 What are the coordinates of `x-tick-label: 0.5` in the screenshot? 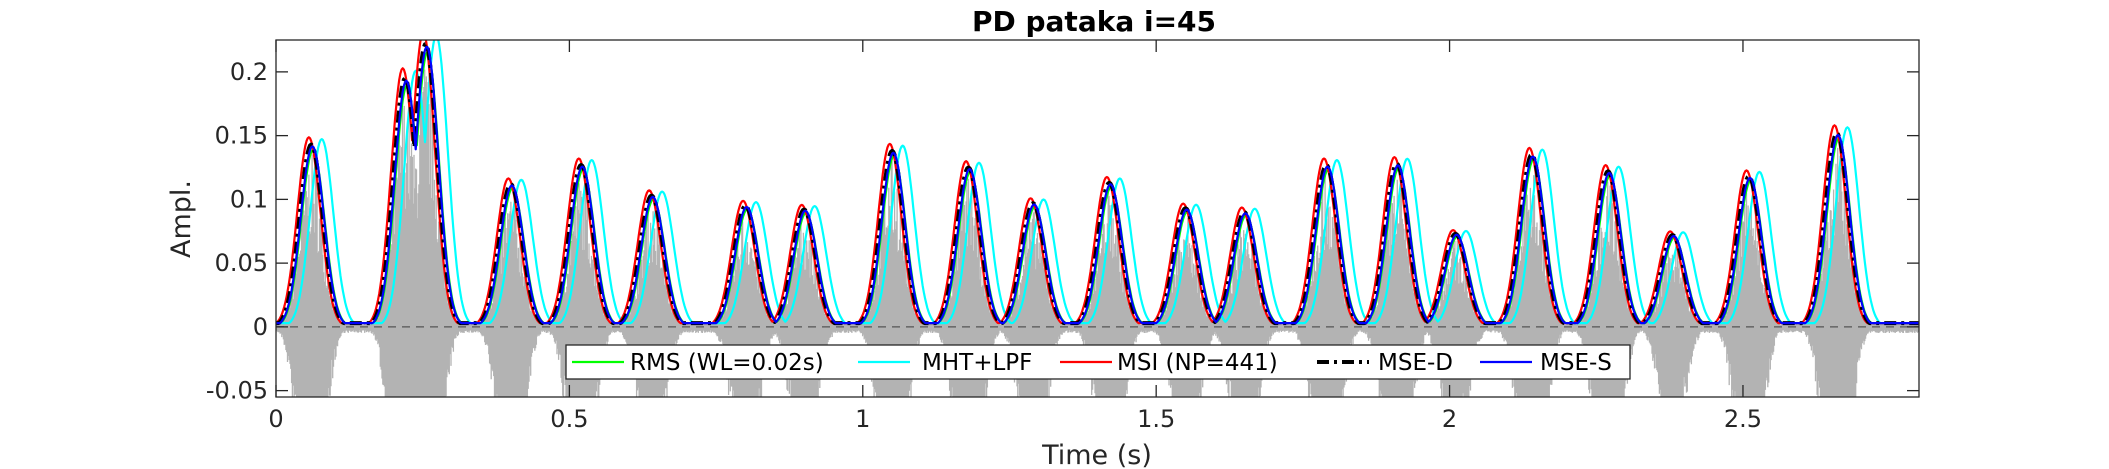 It's located at (569, 419).